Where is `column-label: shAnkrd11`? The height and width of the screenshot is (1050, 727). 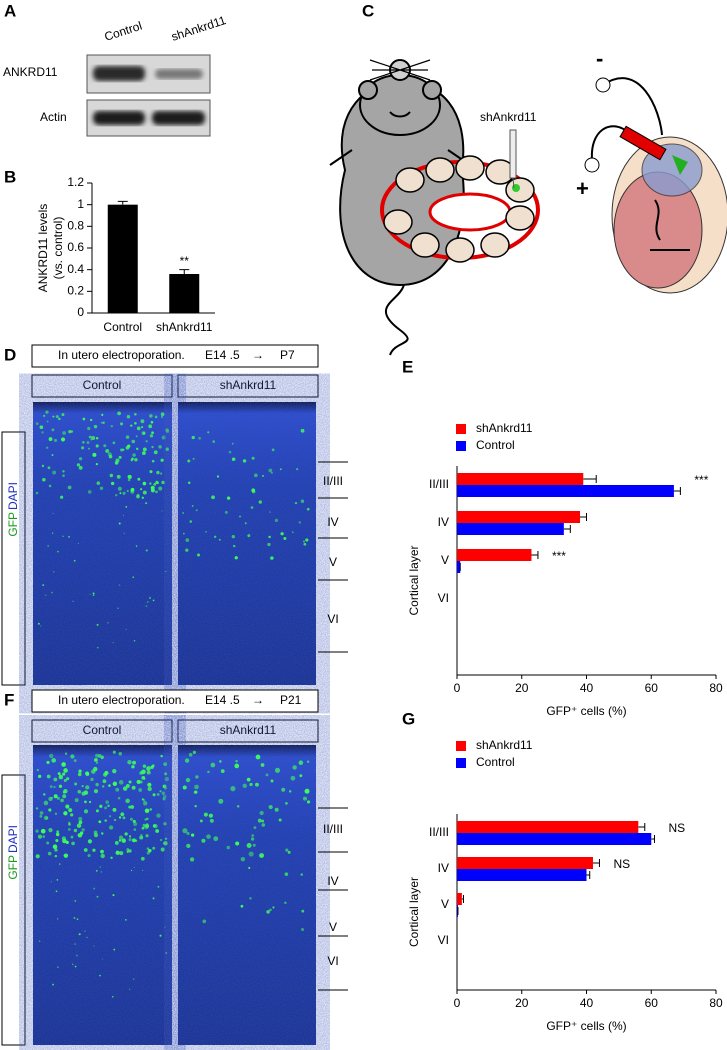
column-label: shAnkrd11 is located at coordinates (248, 385).